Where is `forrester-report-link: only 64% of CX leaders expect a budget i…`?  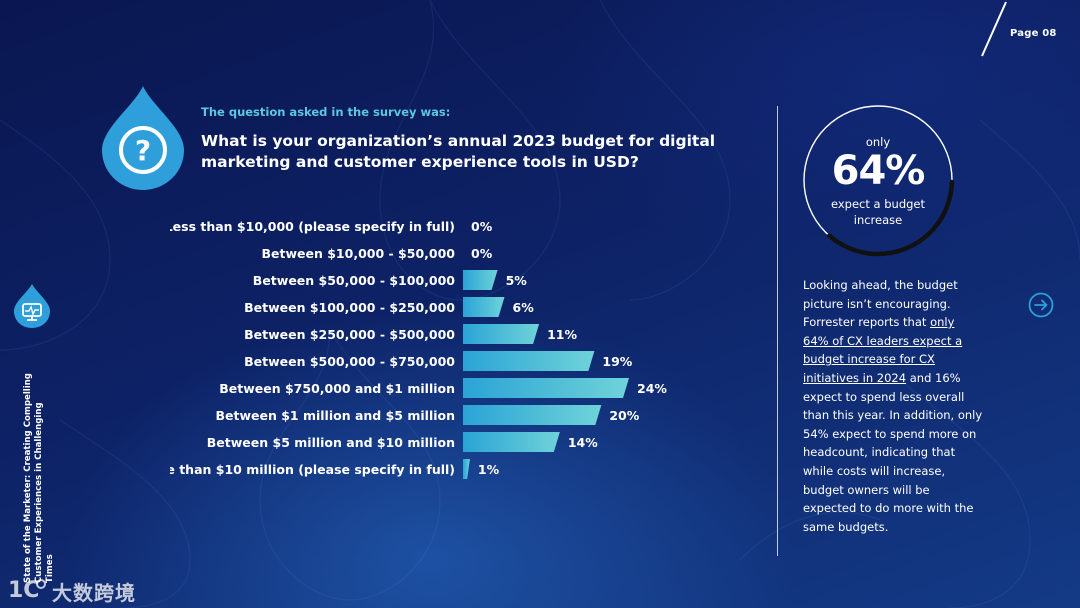
forrester-report-link: only 64% of CX leaders expect a budget i… is located at coordinates (883, 350).